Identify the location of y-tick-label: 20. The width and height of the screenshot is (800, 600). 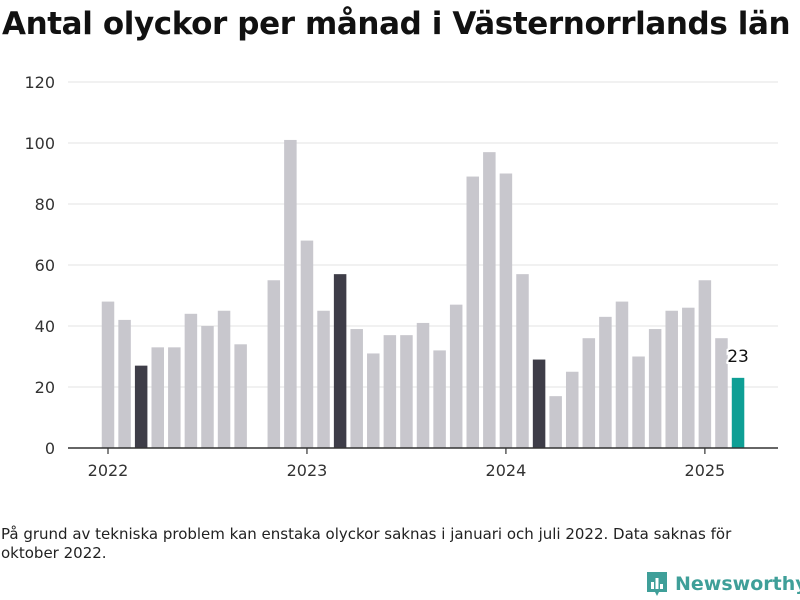
(45, 387).